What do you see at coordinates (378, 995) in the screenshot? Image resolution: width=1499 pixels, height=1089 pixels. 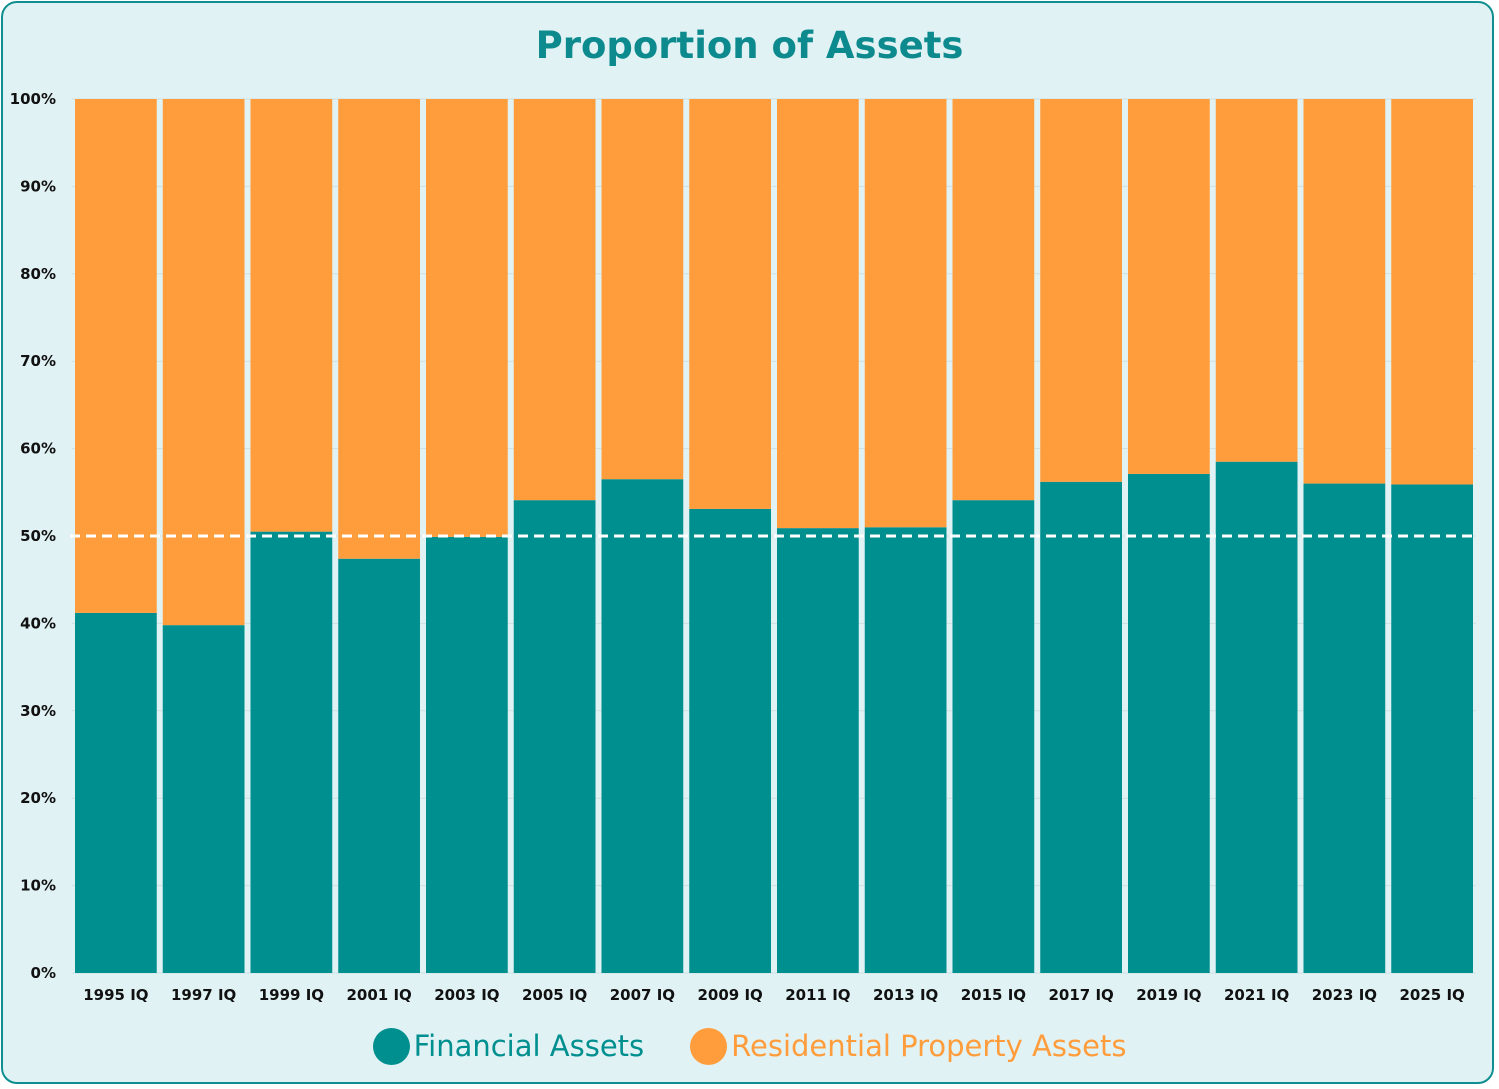 I see `x-tick-label: 2001 IQ` at bounding box center [378, 995].